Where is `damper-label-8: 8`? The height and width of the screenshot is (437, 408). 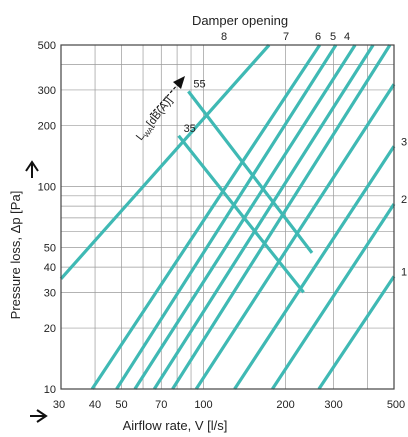
damper-label-8: 8 is located at coordinates (224, 37).